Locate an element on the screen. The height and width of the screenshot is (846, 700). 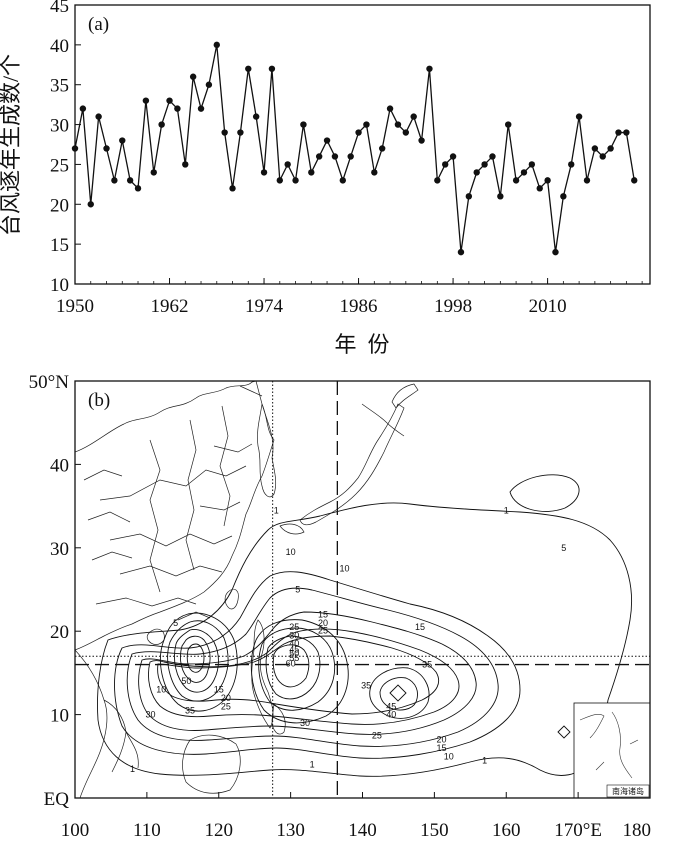
panel-a-tag: (a) is located at coordinates (98, 24).